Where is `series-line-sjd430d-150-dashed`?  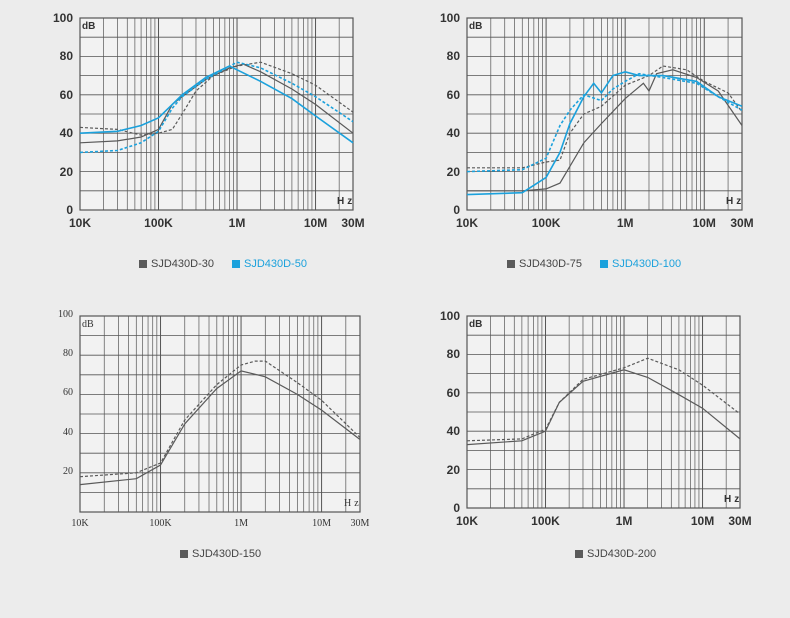 series-line-sjd430d-150-dashed is located at coordinates (220, 419).